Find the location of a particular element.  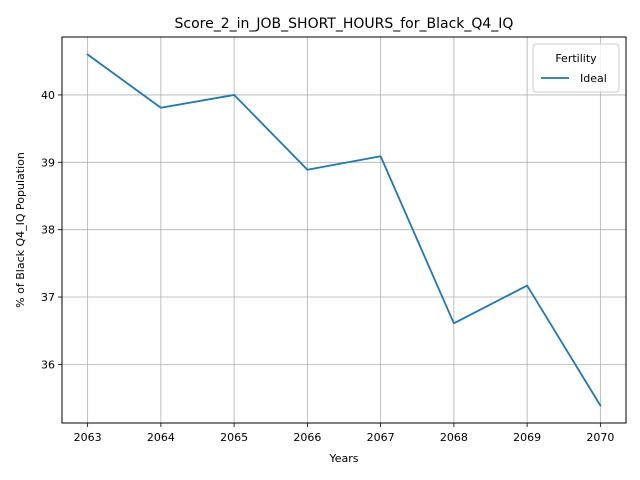

x-tick-label: 2069 is located at coordinates (527, 437).